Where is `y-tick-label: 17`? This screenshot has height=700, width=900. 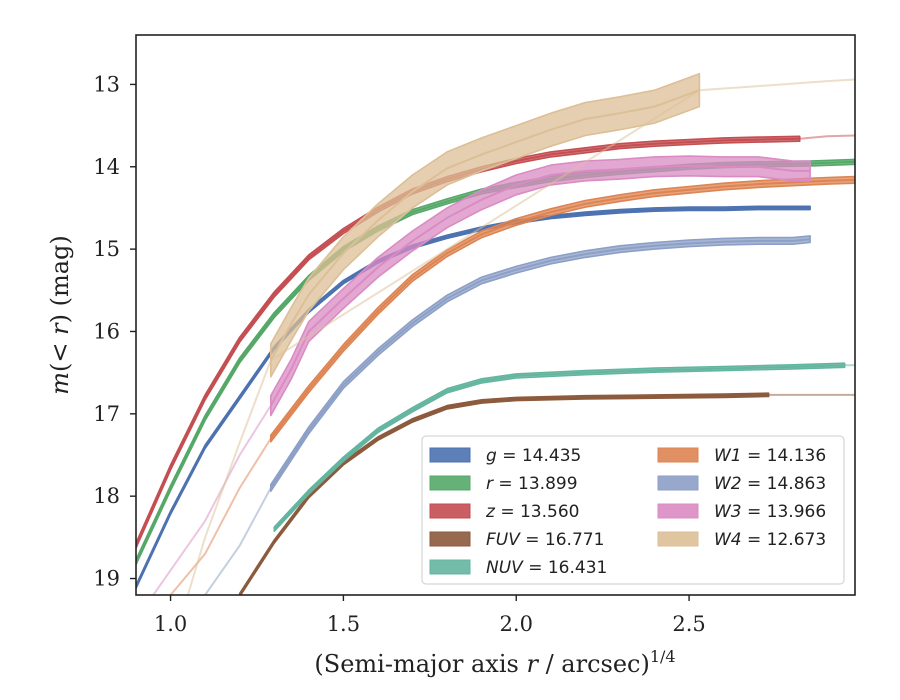
y-tick-label: 17 is located at coordinates (106, 414).